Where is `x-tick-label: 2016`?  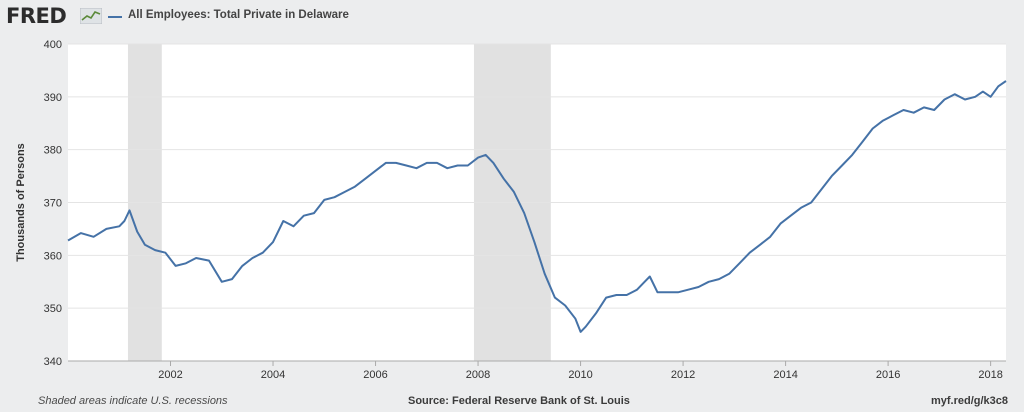 x-tick-label: 2016 is located at coordinates (888, 375).